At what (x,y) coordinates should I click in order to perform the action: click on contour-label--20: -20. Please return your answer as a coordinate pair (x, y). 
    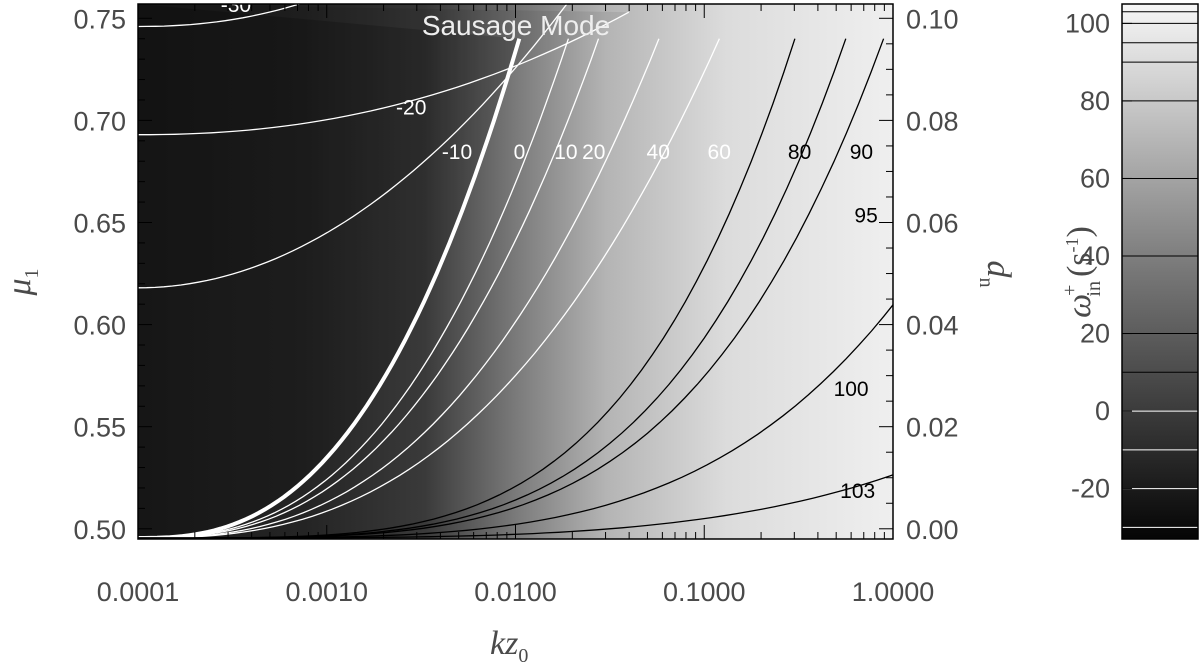
    Looking at the image, I should click on (411, 107).